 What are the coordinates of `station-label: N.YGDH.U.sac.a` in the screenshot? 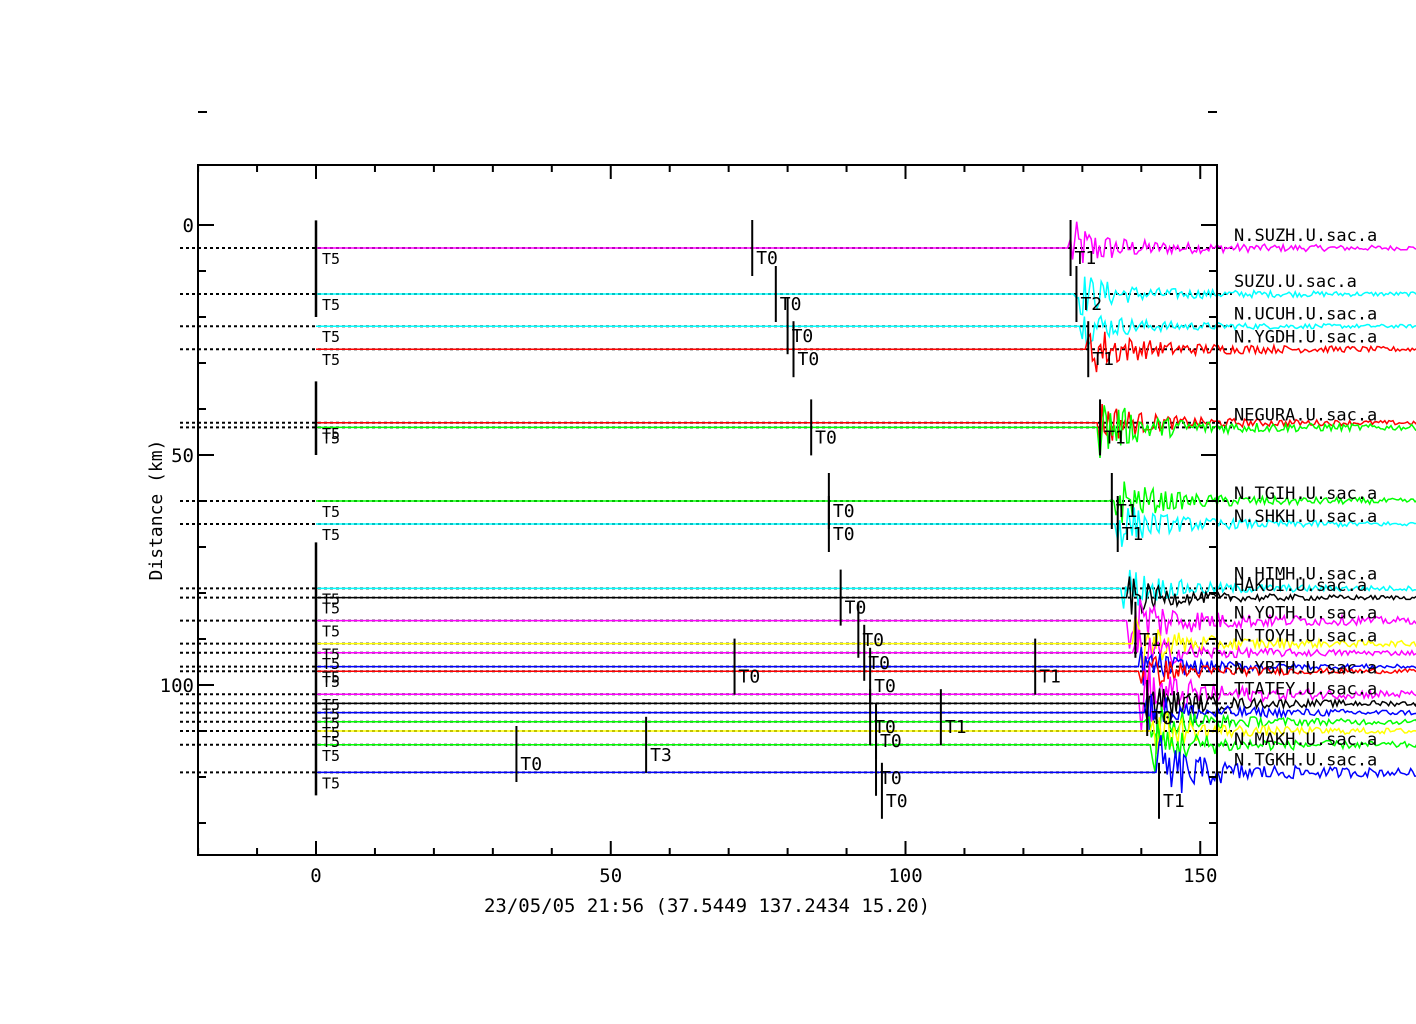 It's located at (1305, 337).